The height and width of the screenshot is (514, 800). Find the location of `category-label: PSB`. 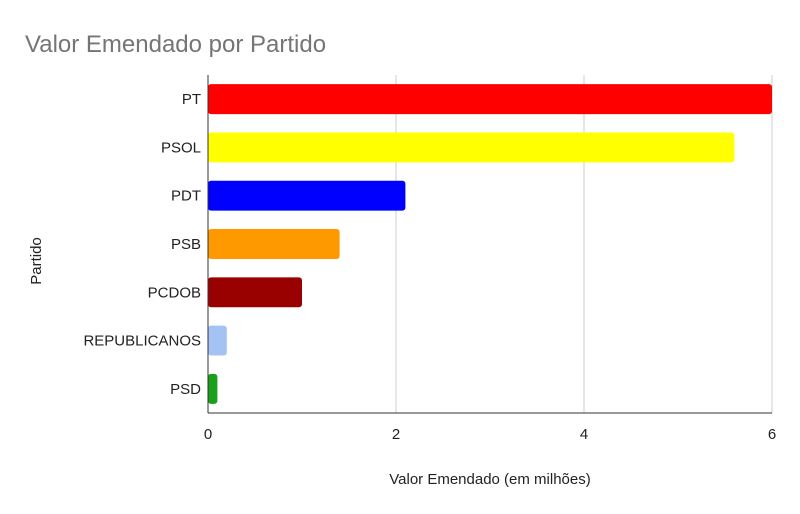

category-label: PSB is located at coordinates (186, 244).